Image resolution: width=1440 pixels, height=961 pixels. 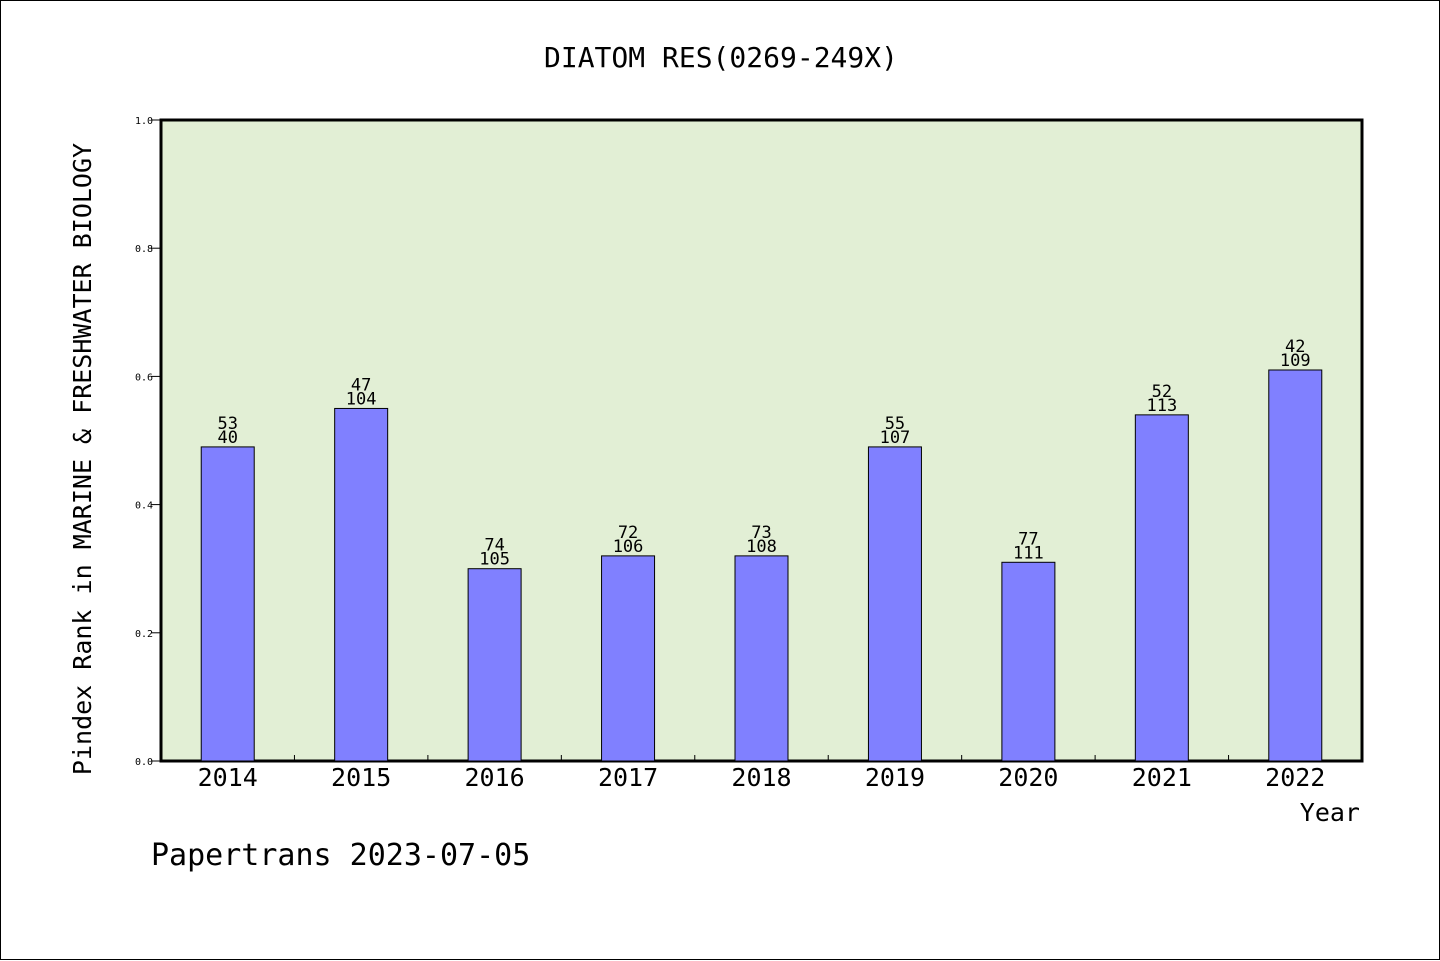 What do you see at coordinates (628, 533) in the screenshot?
I see `bar-rank-label: 72` at bounding box center [628, 533].